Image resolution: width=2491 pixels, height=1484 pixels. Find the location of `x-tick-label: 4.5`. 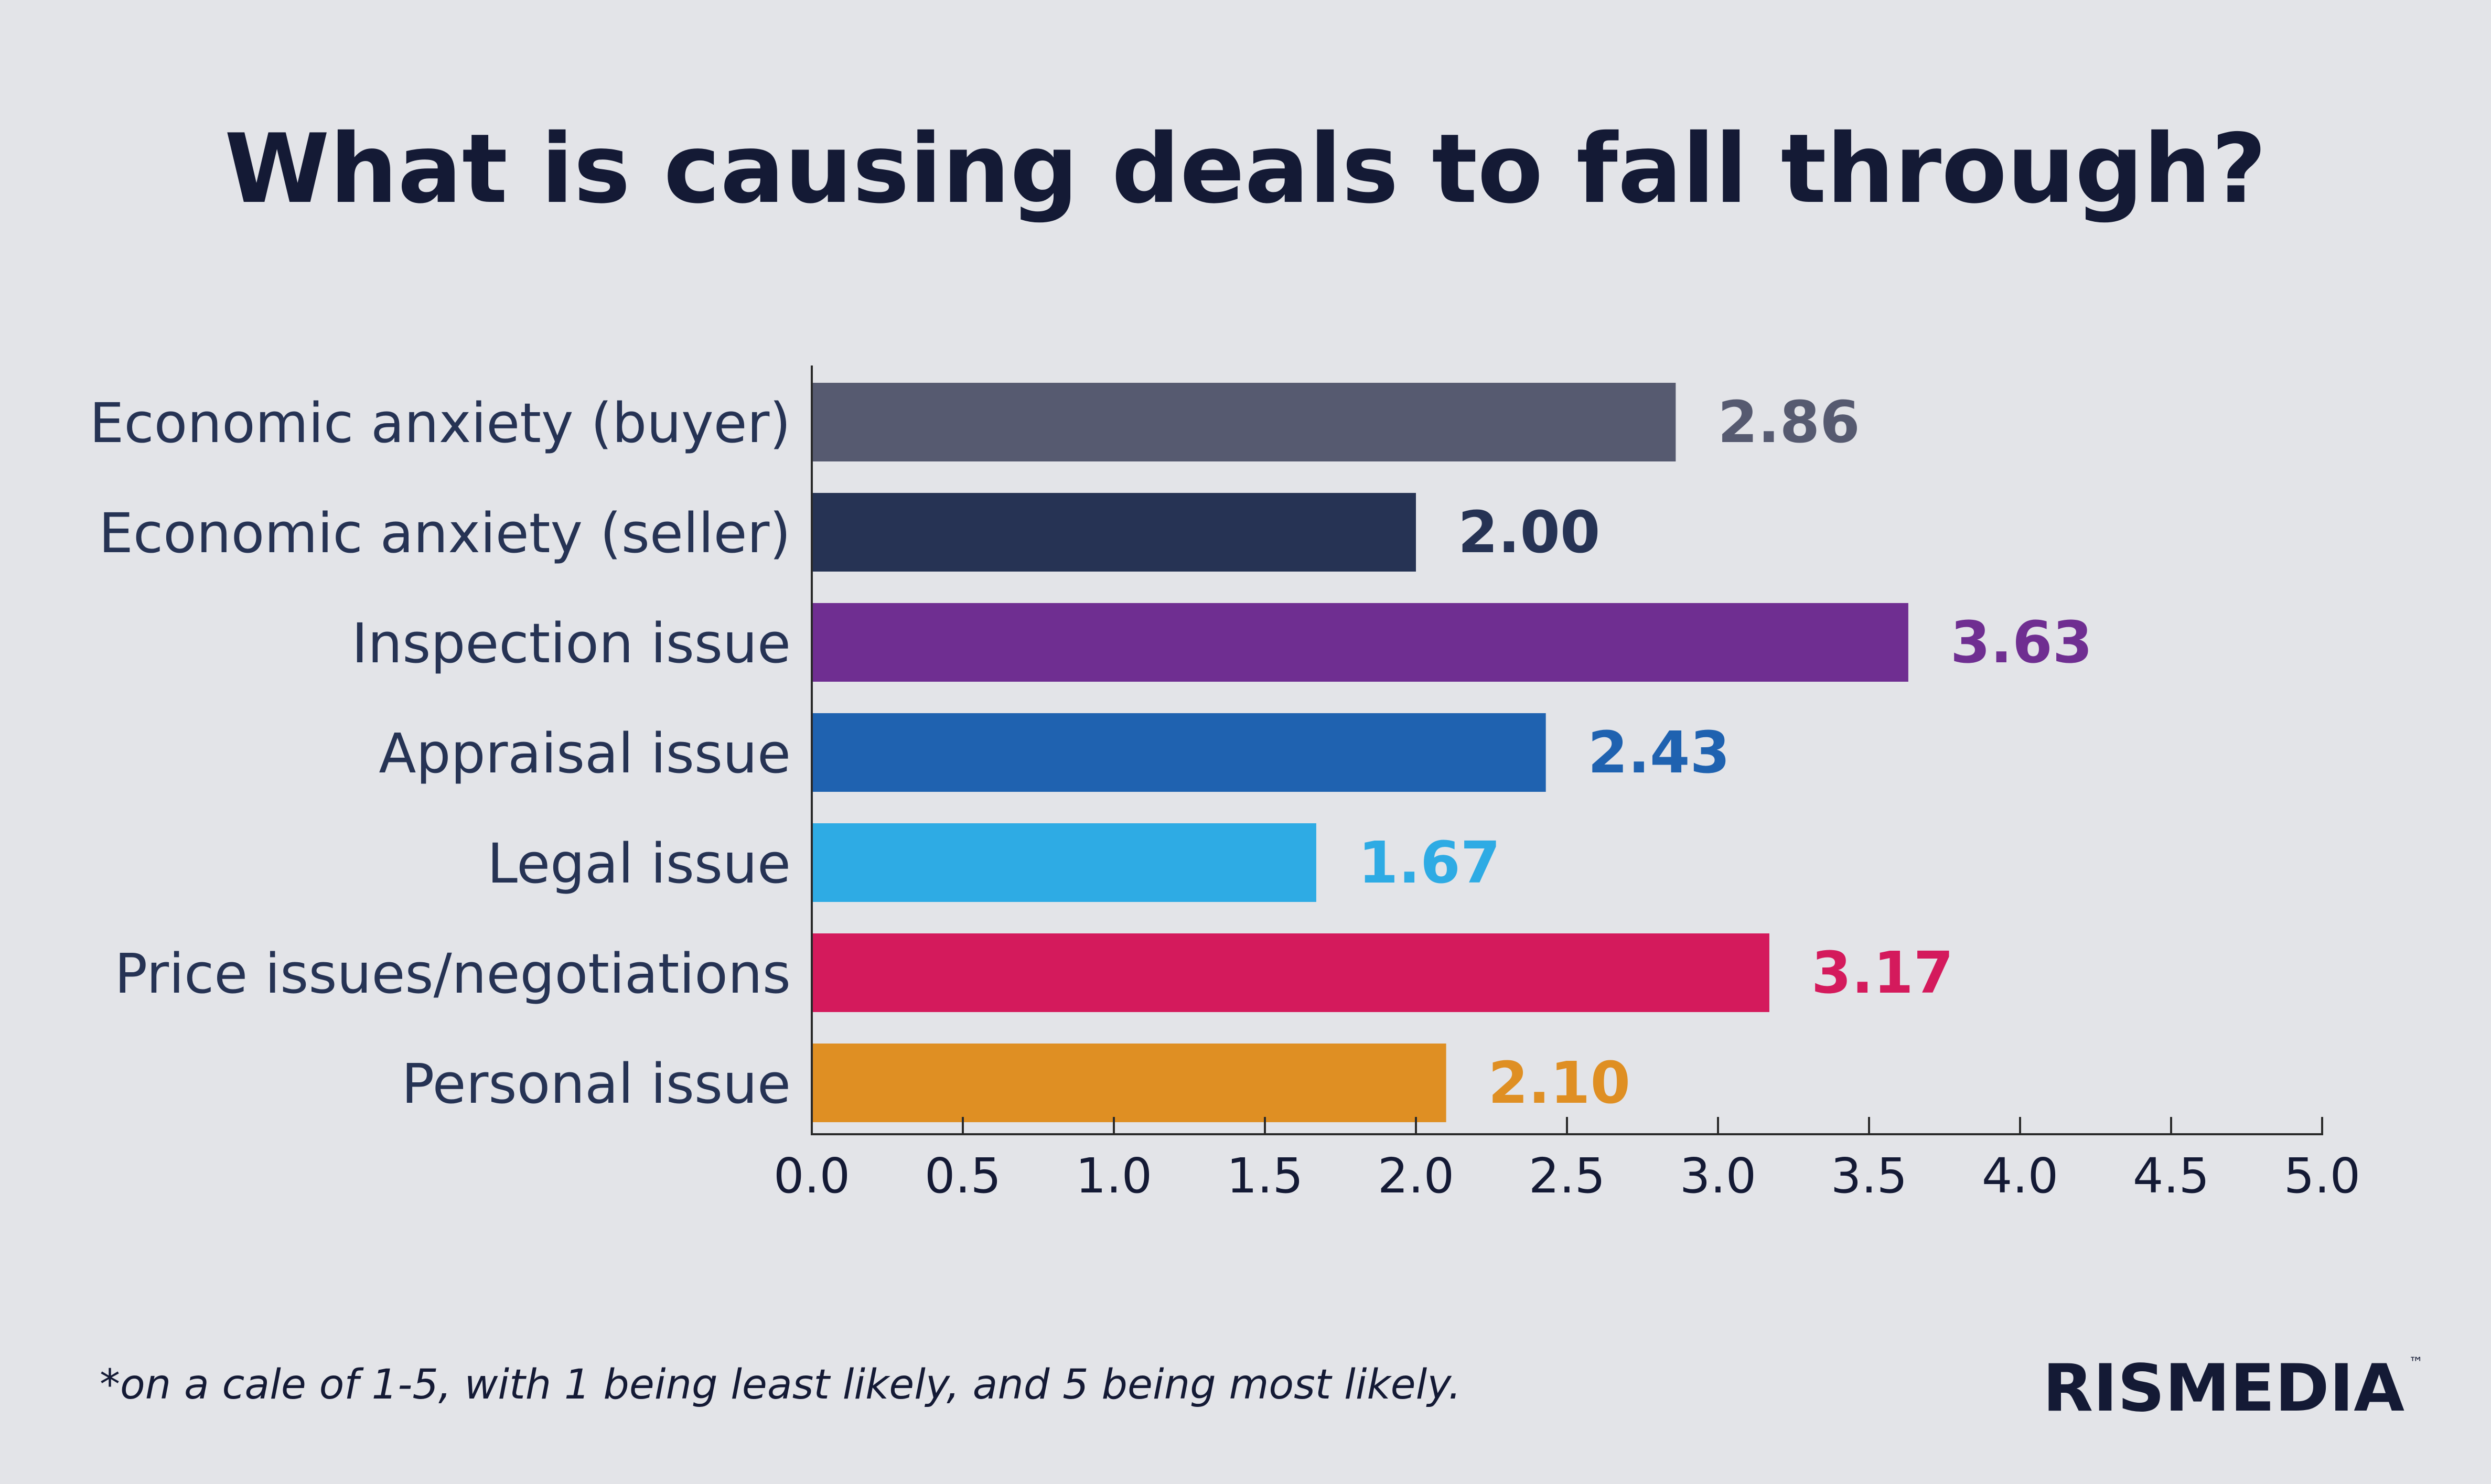

x-tick-label: 4.5 is located at coordinates (2171, 1176).